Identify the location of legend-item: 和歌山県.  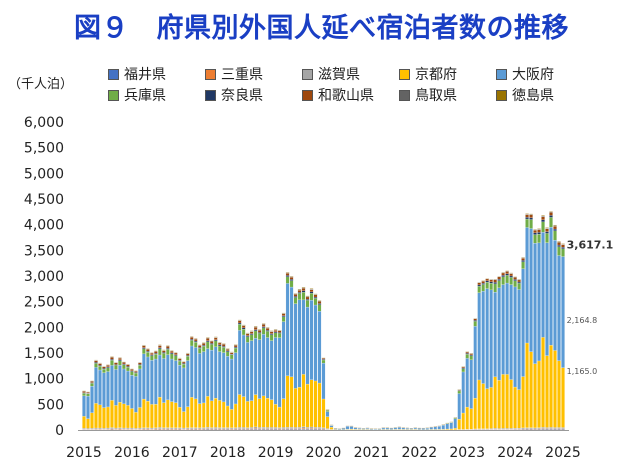
(338, 95).